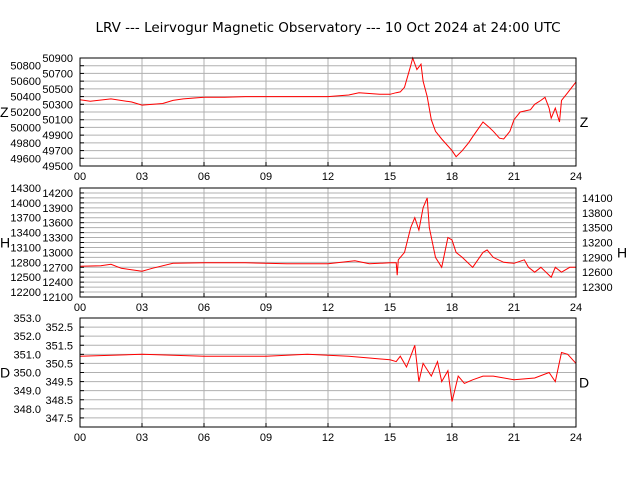 Image resolution: width=640 pixels, height=480 pixels. I want to click on left-axis-label: D, so click(5, 373).